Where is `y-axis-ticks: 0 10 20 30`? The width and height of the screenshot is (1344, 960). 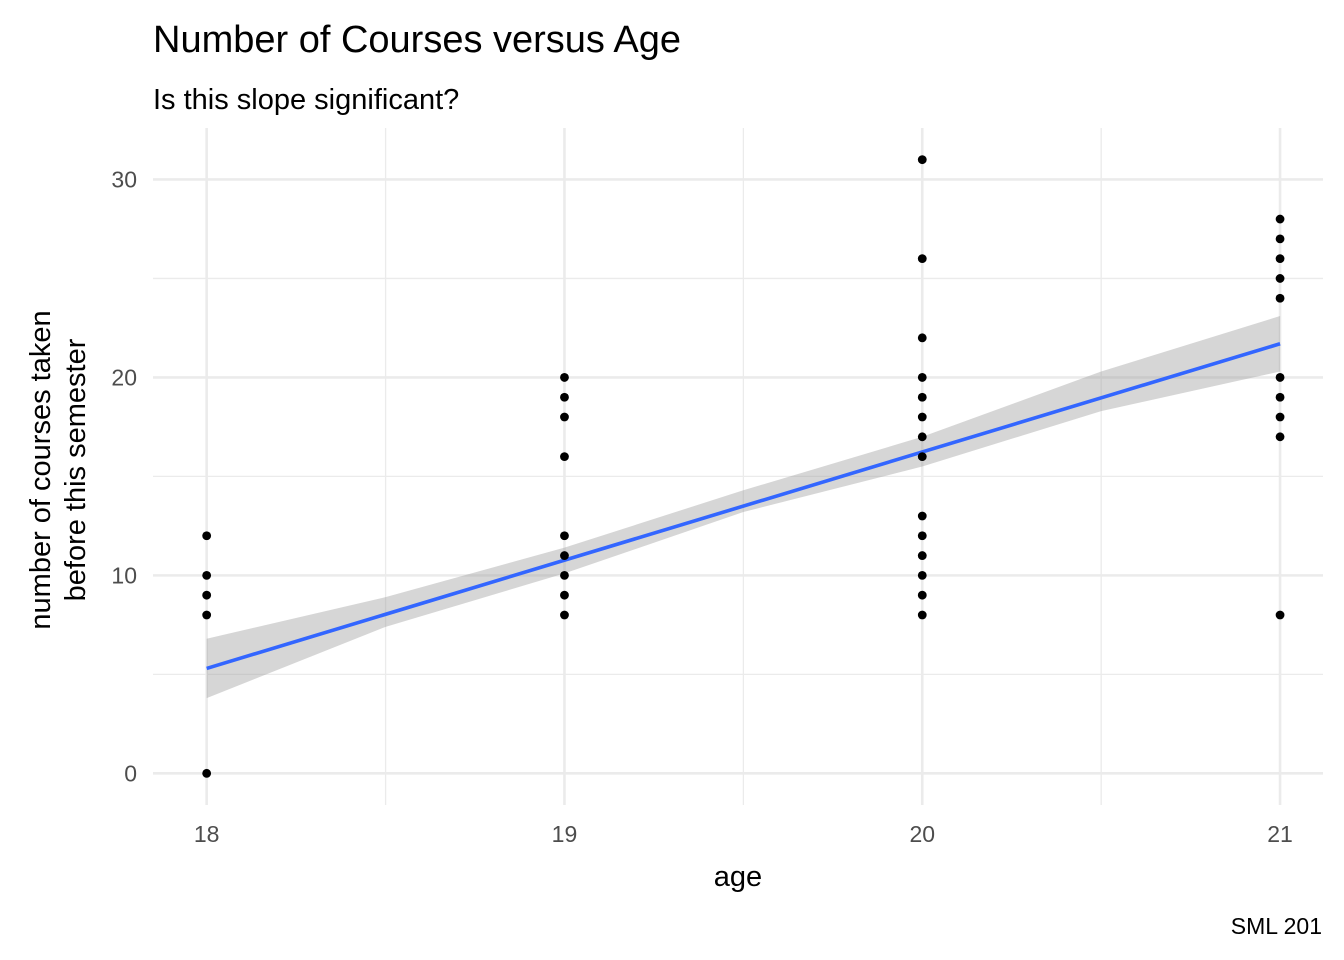 y-axis-ticks: 0 10 20 30 is located at coordinates (124, 476).